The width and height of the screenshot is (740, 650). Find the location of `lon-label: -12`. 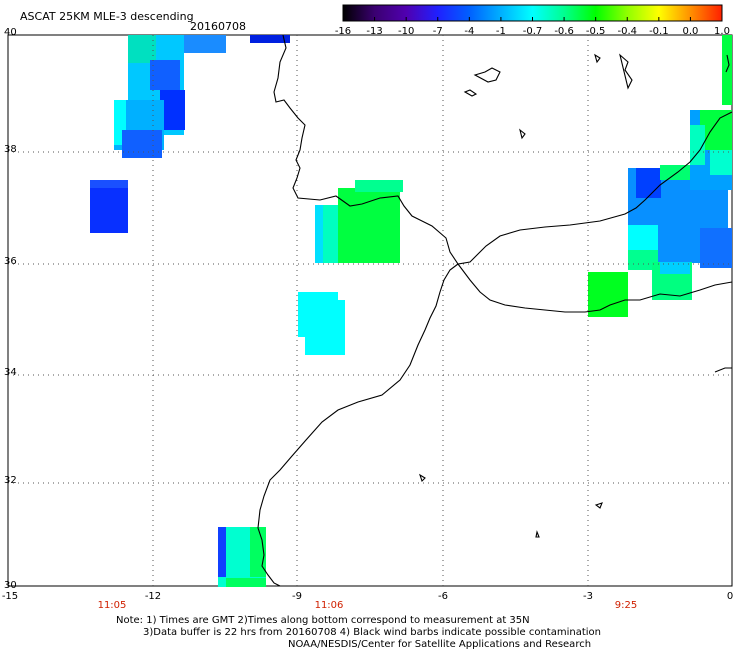

lon-label: -12 is located at coordinates (153, 596).